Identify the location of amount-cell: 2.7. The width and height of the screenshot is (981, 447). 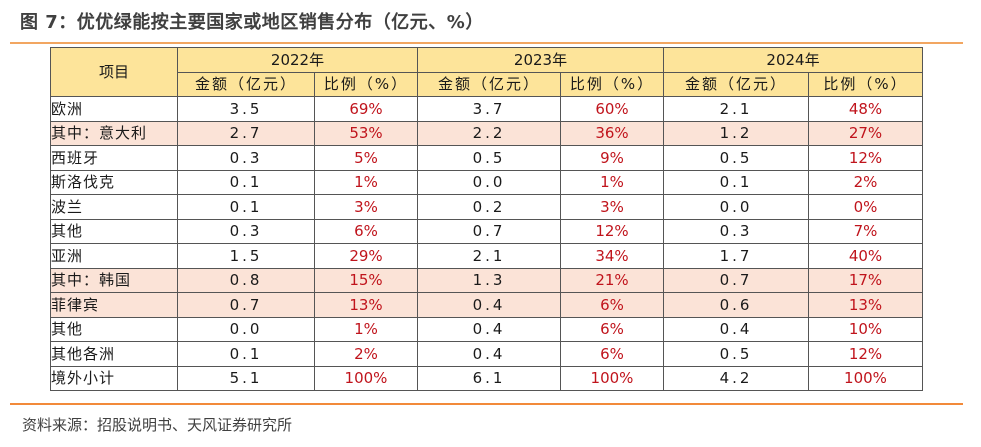
(246, 133).